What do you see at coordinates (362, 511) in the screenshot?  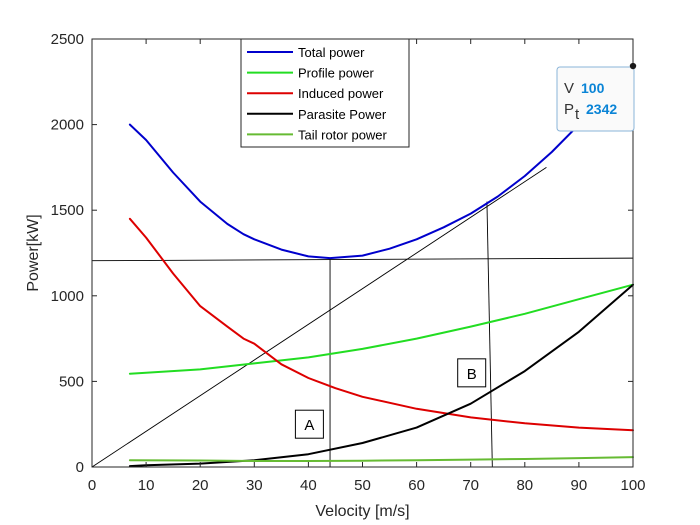 I see `x-axis-title: Velocity [m/s]` at bounding box center [362, 511].